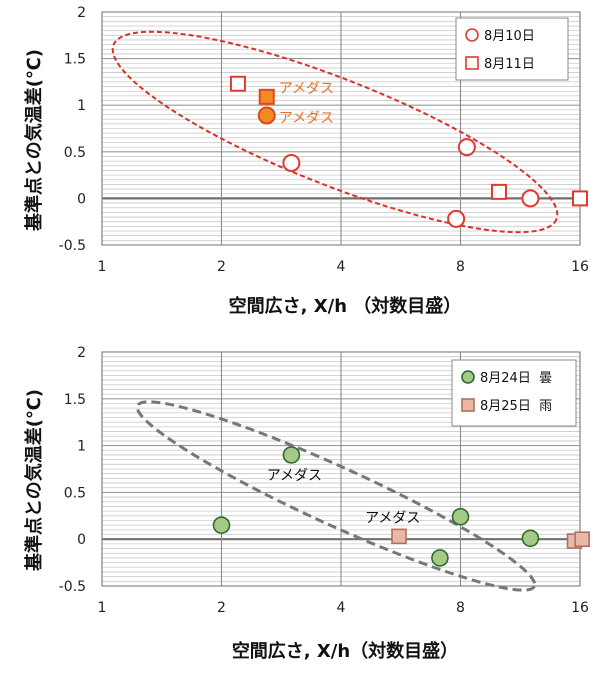  What do you see at coordinates (81, 13) in the screenshot?
I see `chart-top-ytick-label: 2` at bounding box center [81, 13].